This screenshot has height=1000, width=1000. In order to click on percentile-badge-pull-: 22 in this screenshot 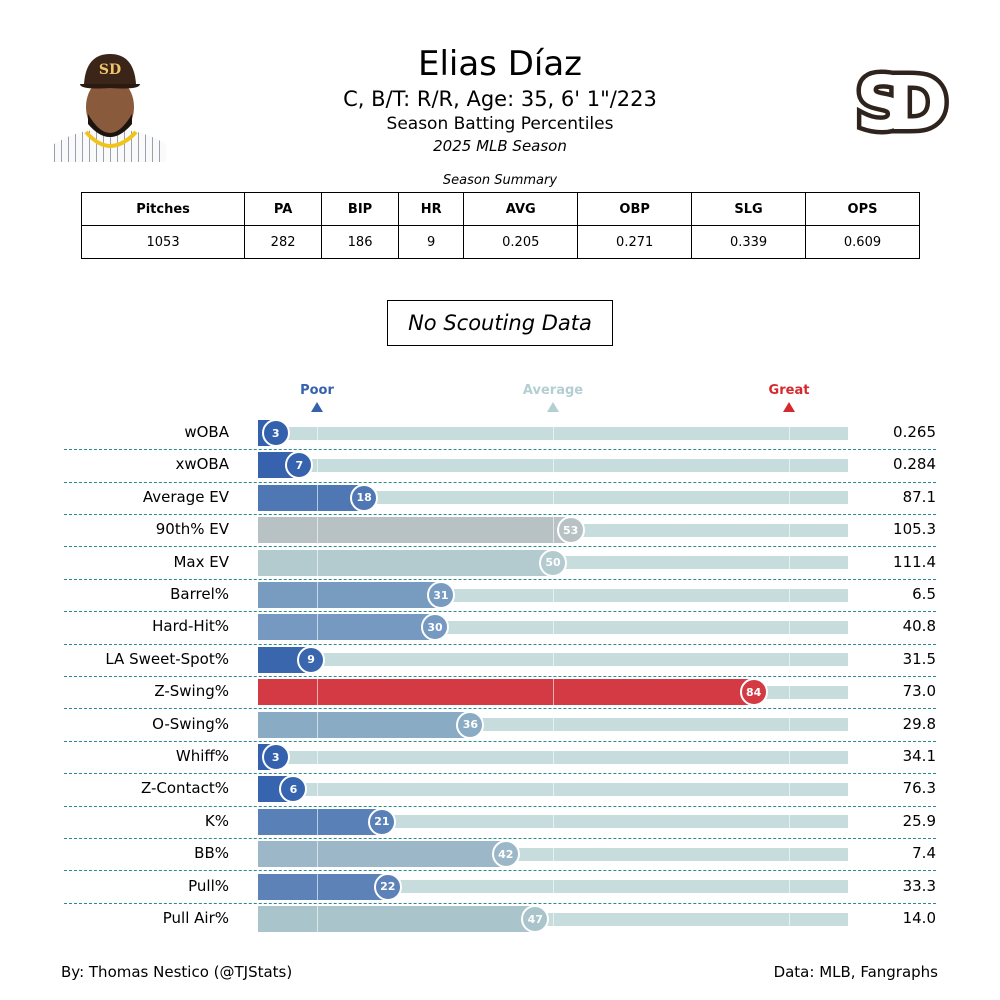, I will do `click(387, 886)`.